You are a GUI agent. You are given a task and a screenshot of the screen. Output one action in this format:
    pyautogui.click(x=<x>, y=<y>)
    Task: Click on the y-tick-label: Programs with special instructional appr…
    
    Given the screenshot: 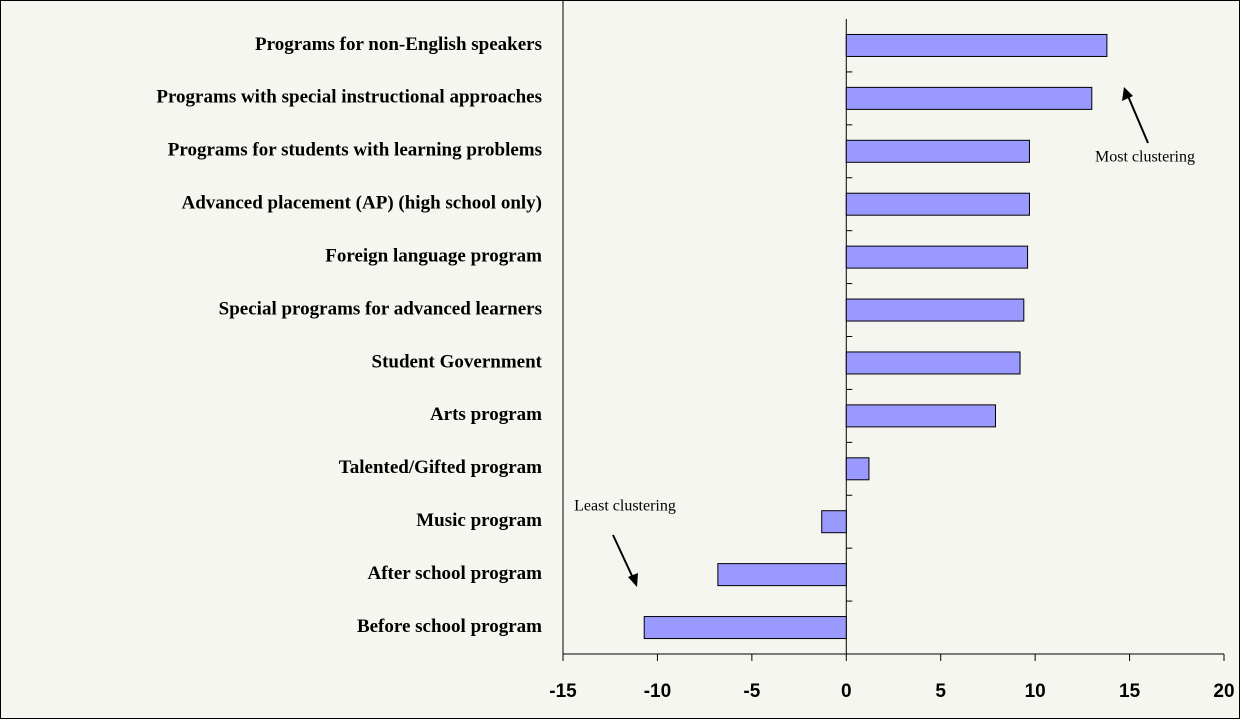 What is the action you would take?
    pyautogui.click(x=349, y=97)
    